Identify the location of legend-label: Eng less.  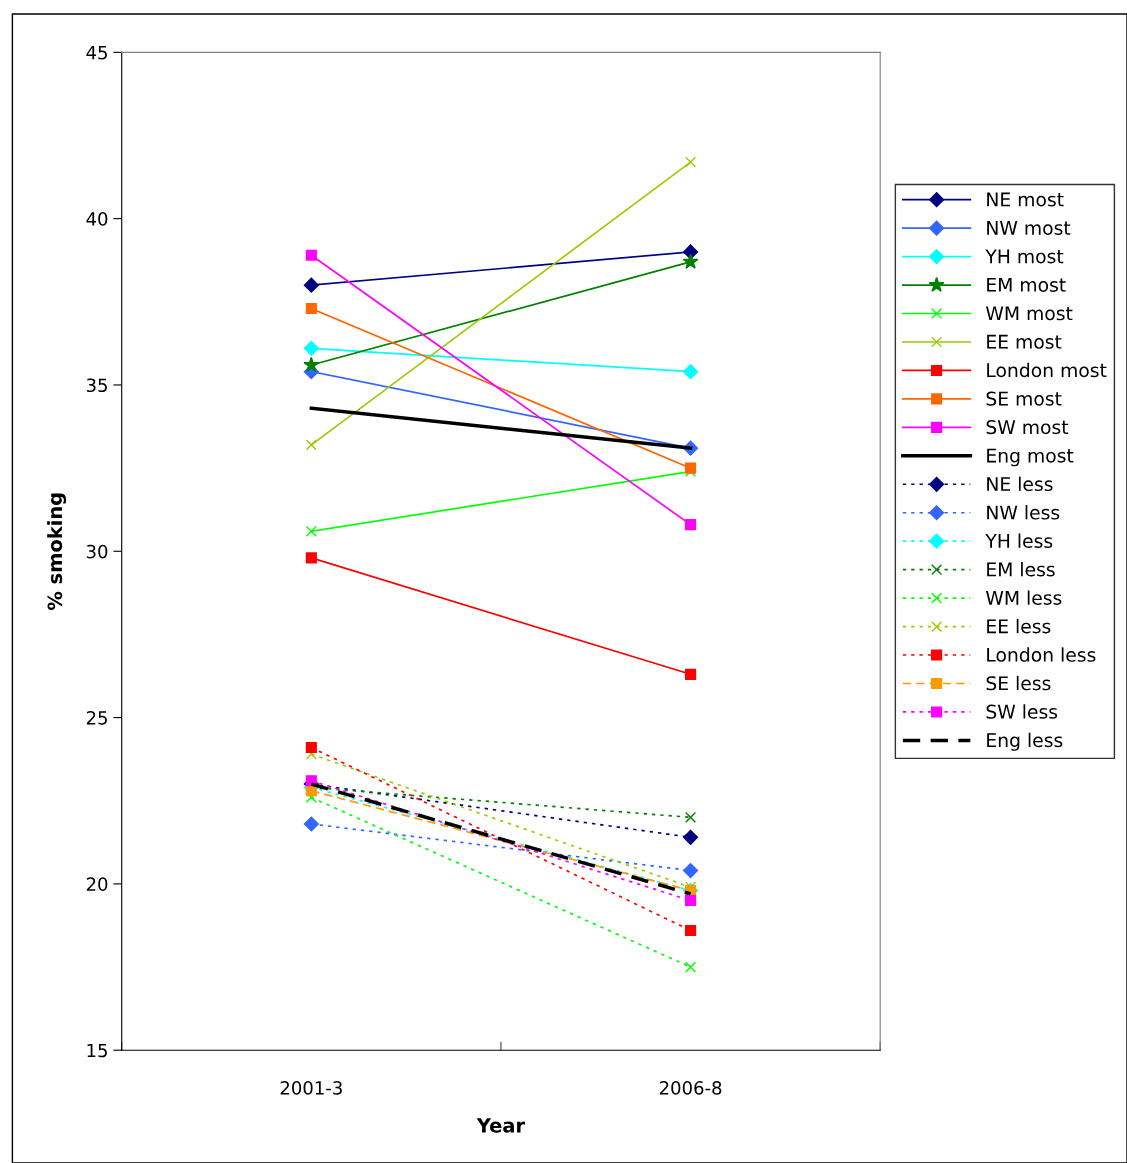
(1025, 741).